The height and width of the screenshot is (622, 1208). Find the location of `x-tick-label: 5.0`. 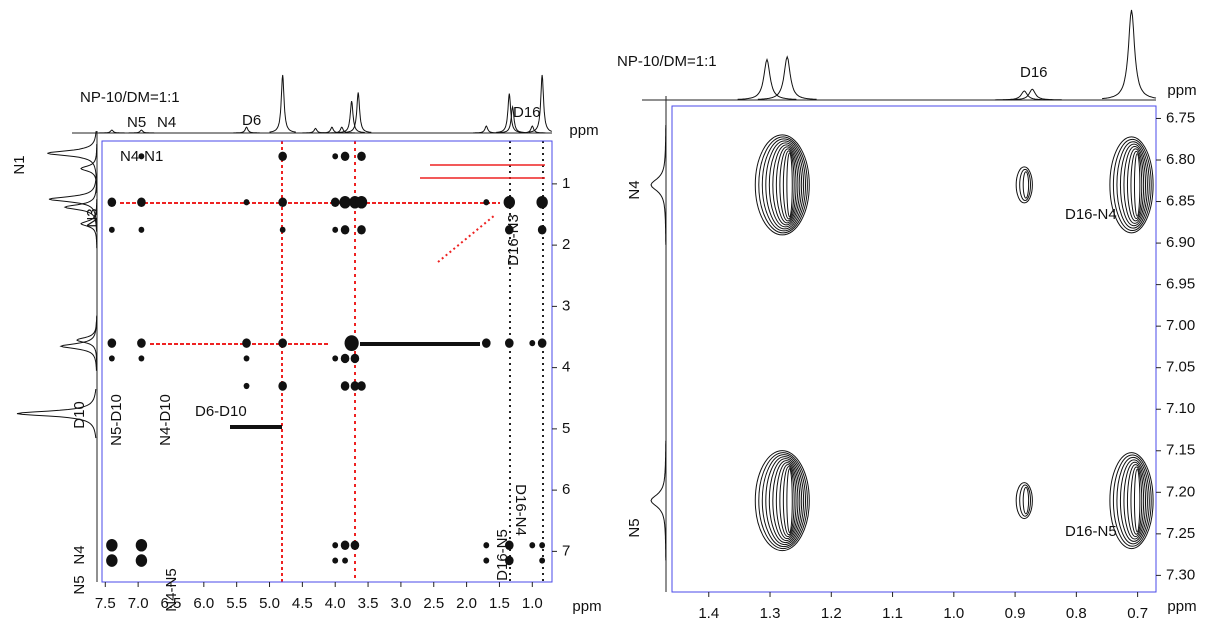

x-tick-label: 5.0 is located at coordinates (269, 603).